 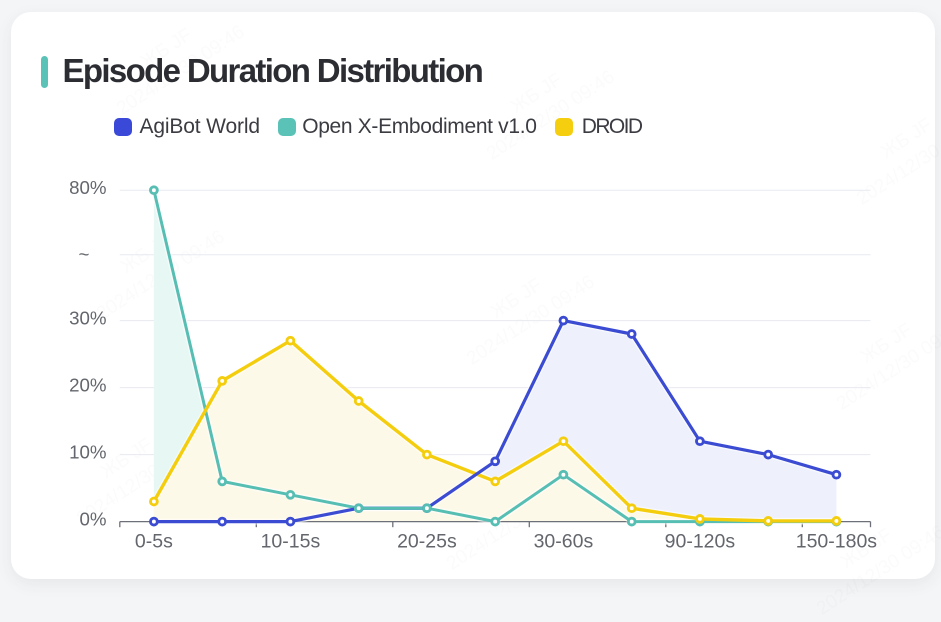 I want to click on svg-text: 150-180s, so click(x=837, y=541).